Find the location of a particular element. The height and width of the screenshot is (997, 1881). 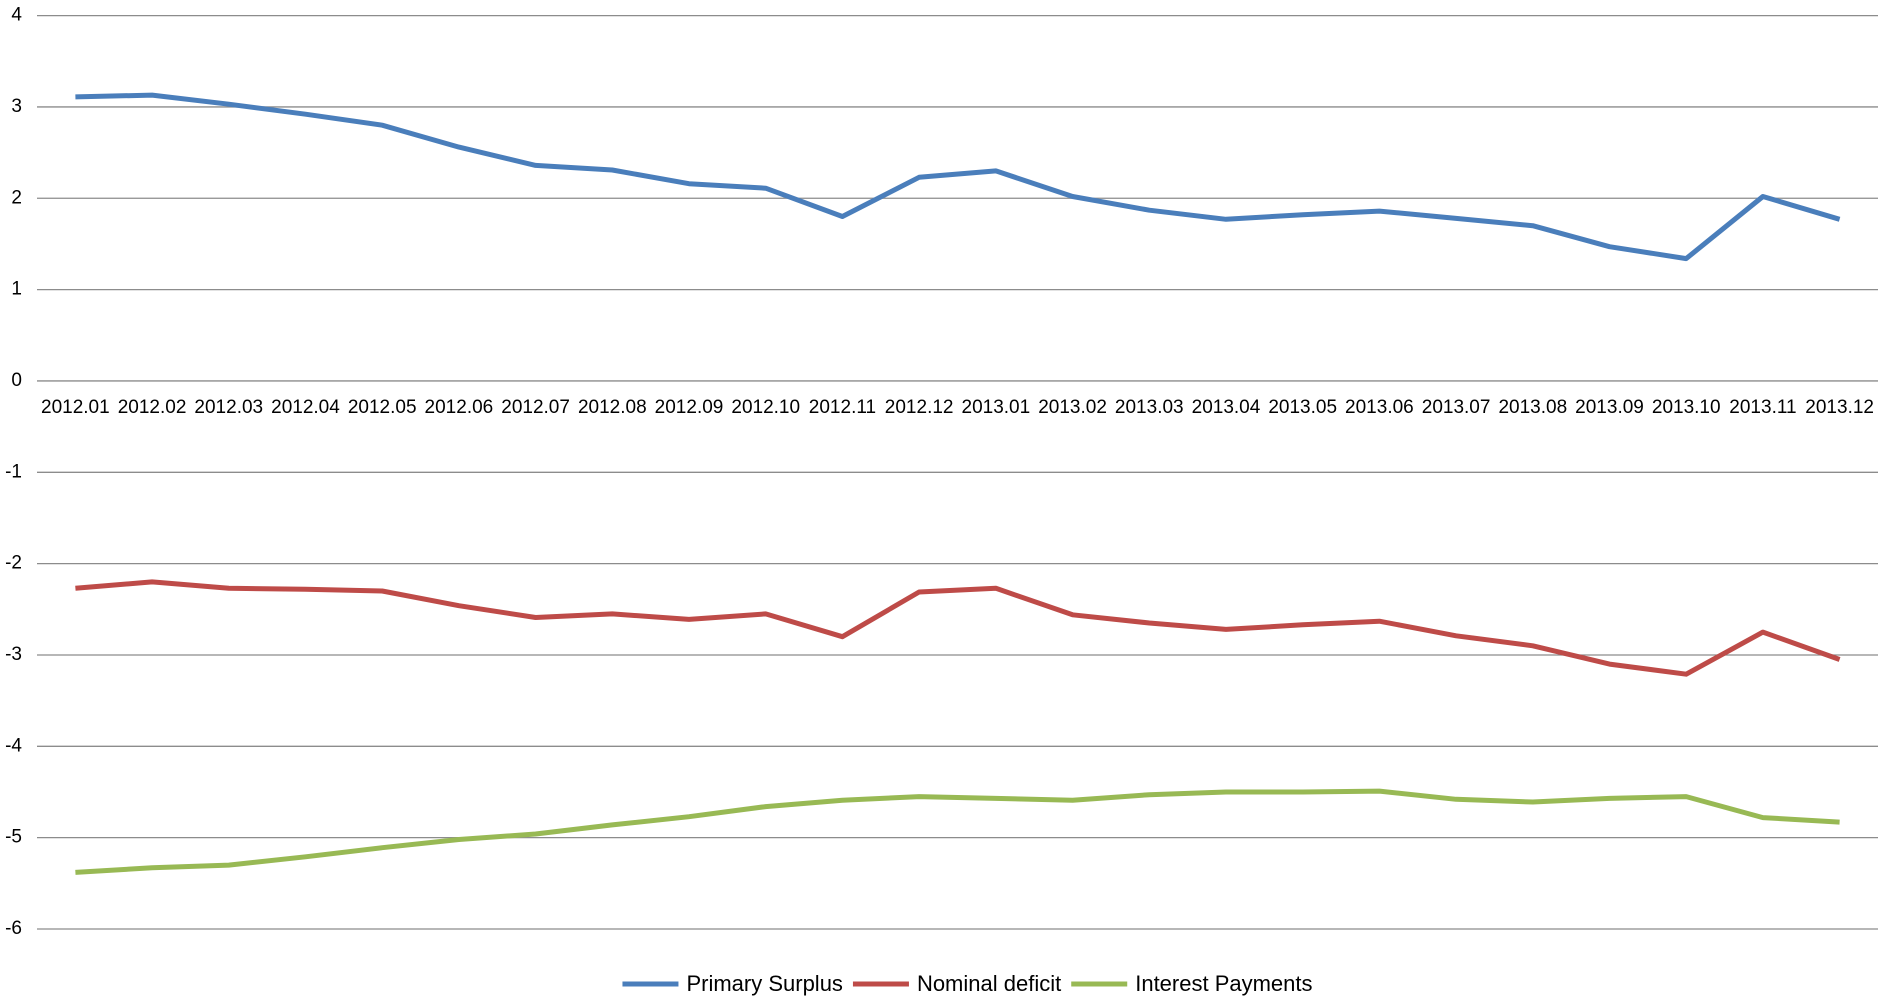

x-tick-label: 2013.12 is located at coordinates (1839, 407).